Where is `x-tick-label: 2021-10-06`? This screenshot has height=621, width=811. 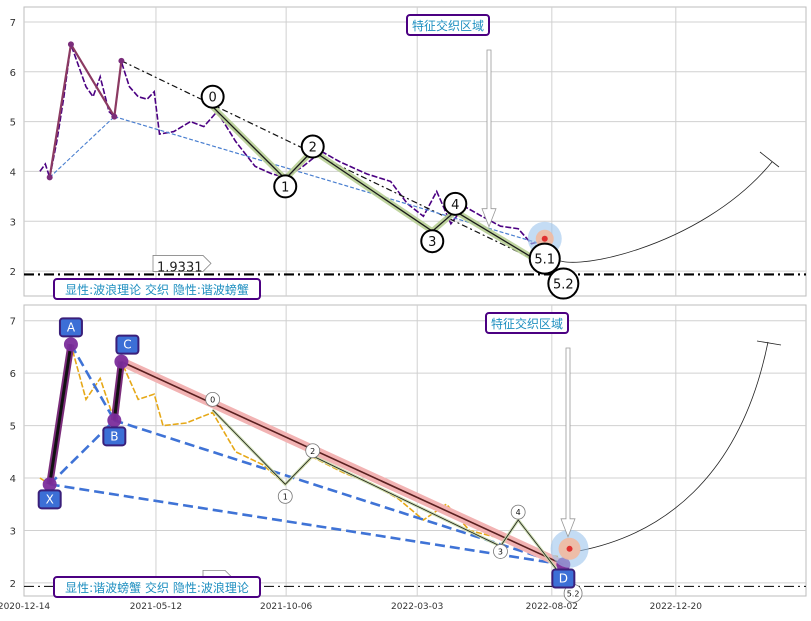
x-tick-label: 2021-10-06 is located at coordinates (286, 607).